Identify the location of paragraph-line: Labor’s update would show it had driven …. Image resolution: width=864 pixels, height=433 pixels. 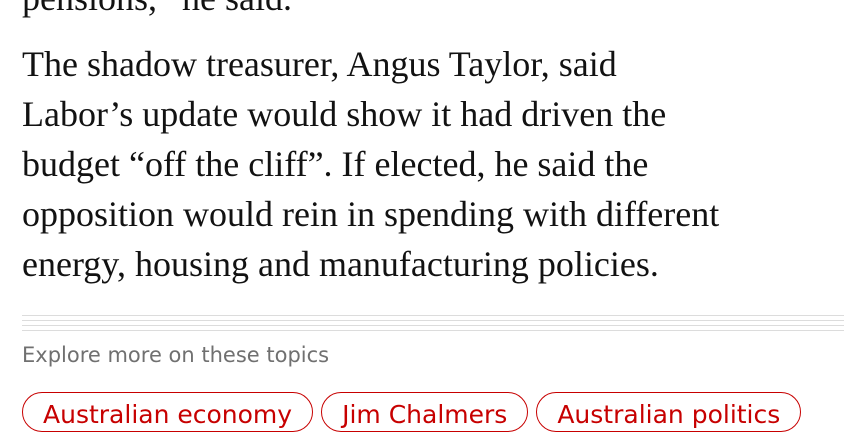
(344, 114).